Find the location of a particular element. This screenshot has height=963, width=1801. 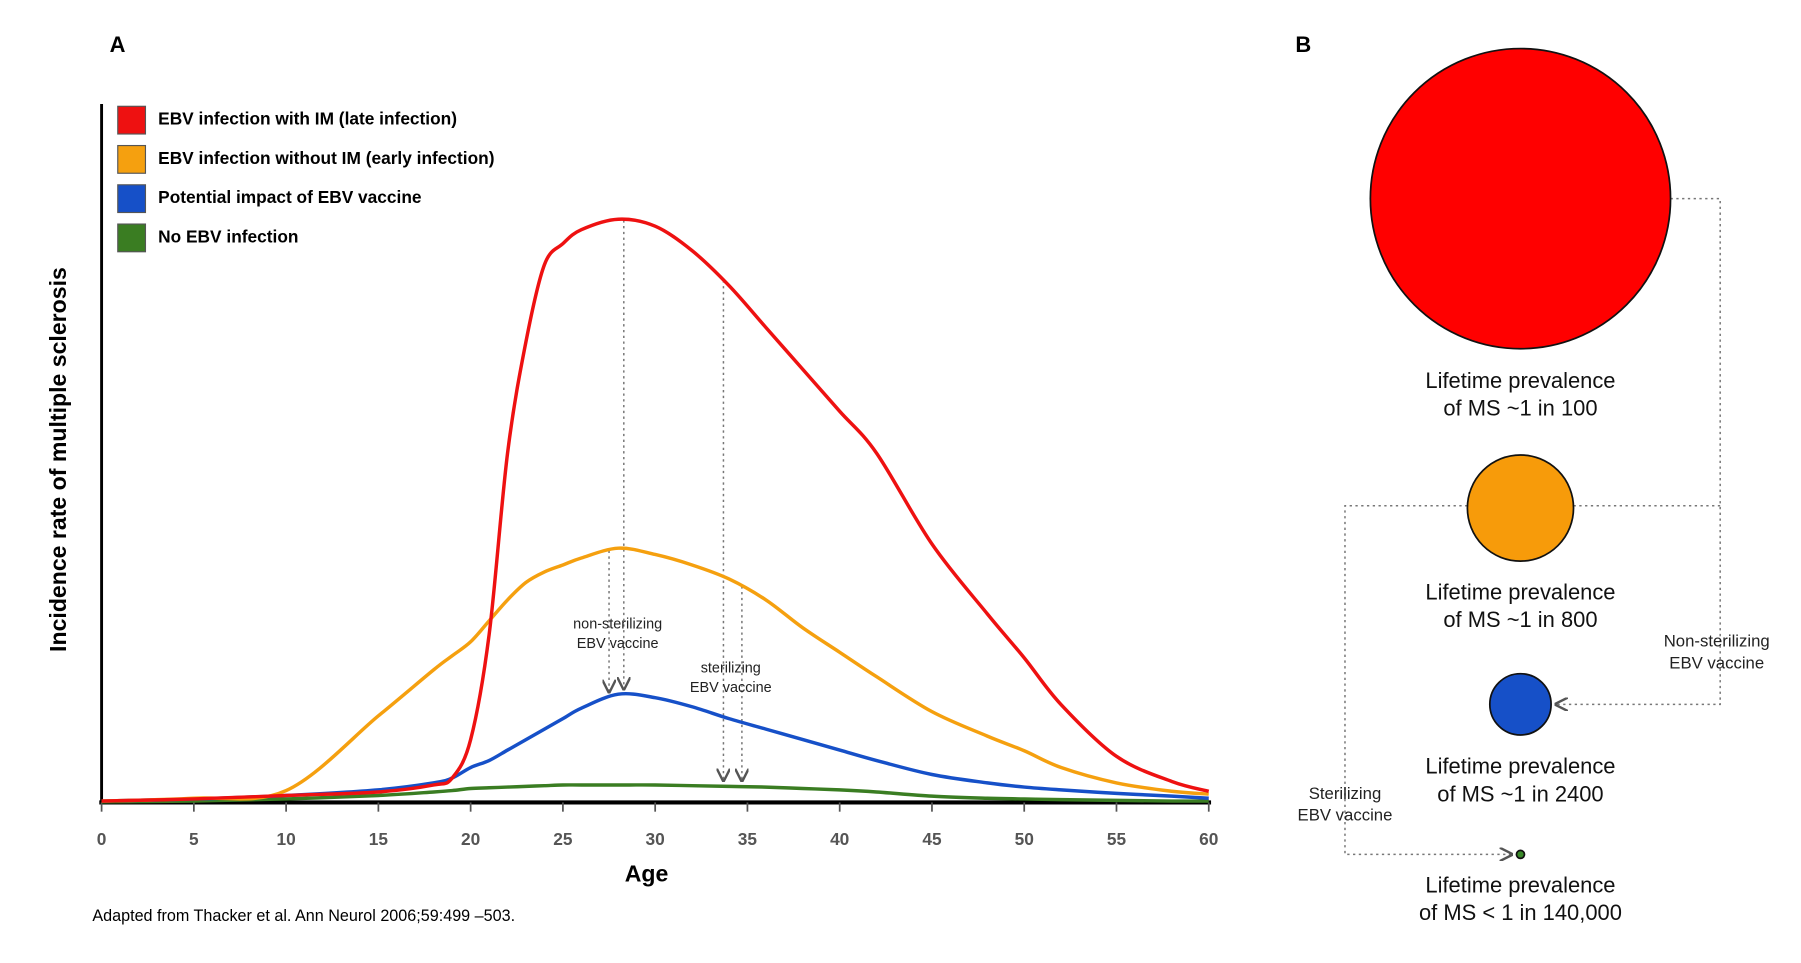

y-axis-label: Incidence rate of multiple sclerosis is located at coordinates (58, 459).